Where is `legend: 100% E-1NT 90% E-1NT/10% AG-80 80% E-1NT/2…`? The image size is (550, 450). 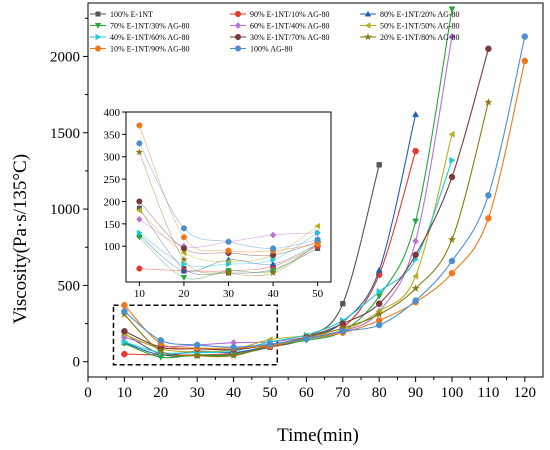
legend: 100% E-1NT 90% E-1NT/10% AG-80 80% E-1NT/2… is located at coordinates (275, 32).